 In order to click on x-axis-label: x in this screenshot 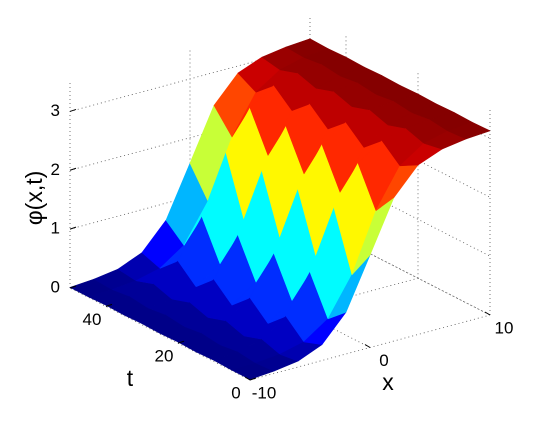, I will do `click(388, 382)`.